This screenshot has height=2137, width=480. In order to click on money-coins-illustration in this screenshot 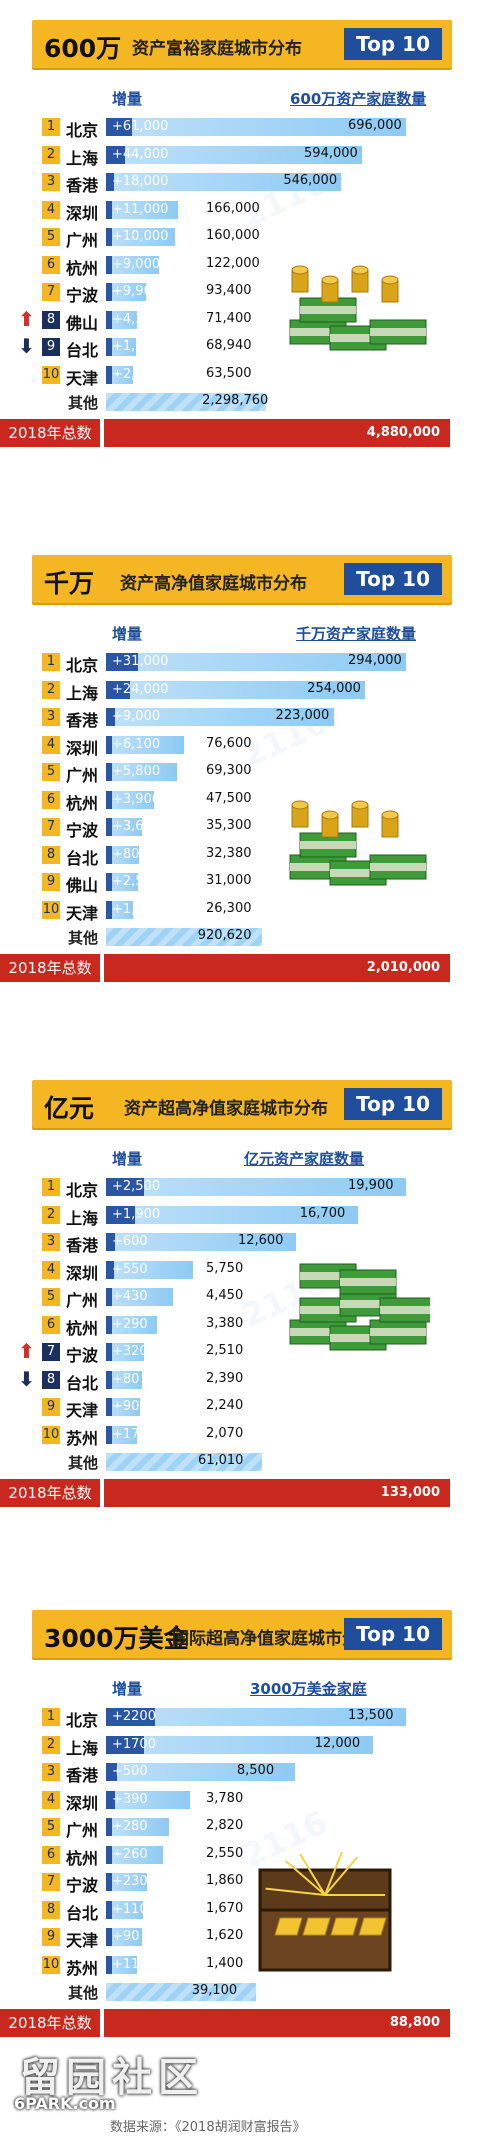, I will do `click(358, 843)`.